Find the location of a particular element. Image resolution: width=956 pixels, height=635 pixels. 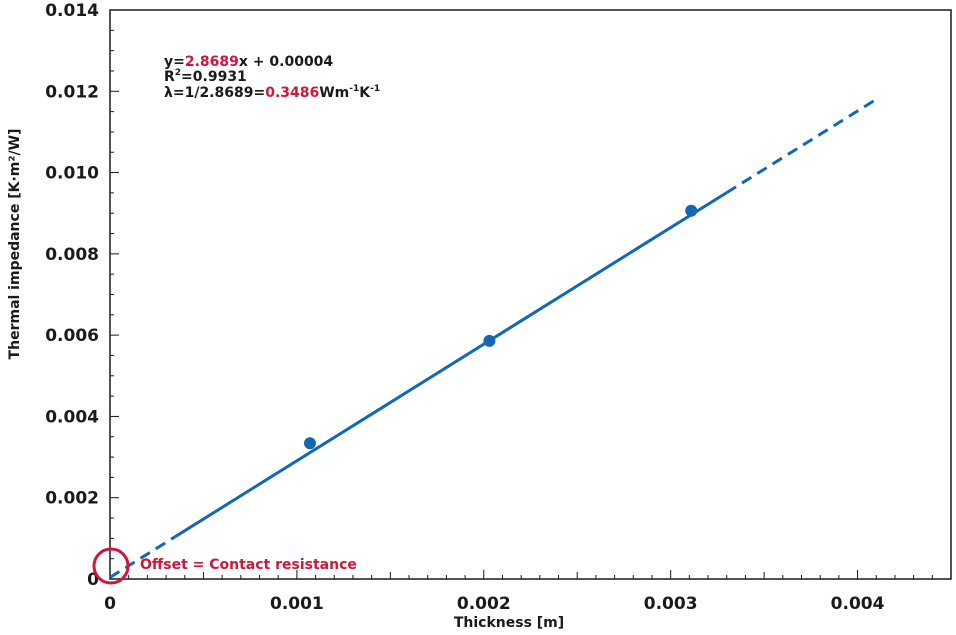

x-ticks: 0 0.001 0.002 0.003 0.004 is located at coordinates (528, 592).